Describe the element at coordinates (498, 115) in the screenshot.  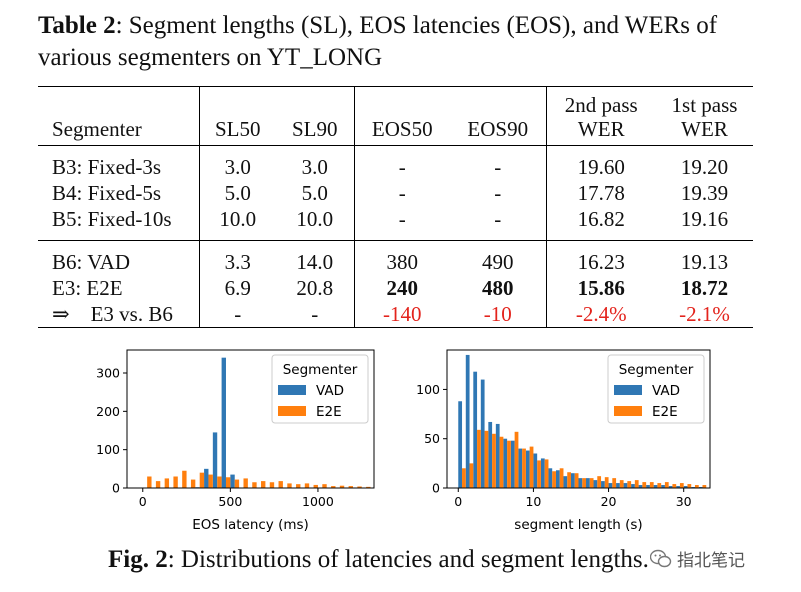
I see `header-eos90: EOS90` at that location.